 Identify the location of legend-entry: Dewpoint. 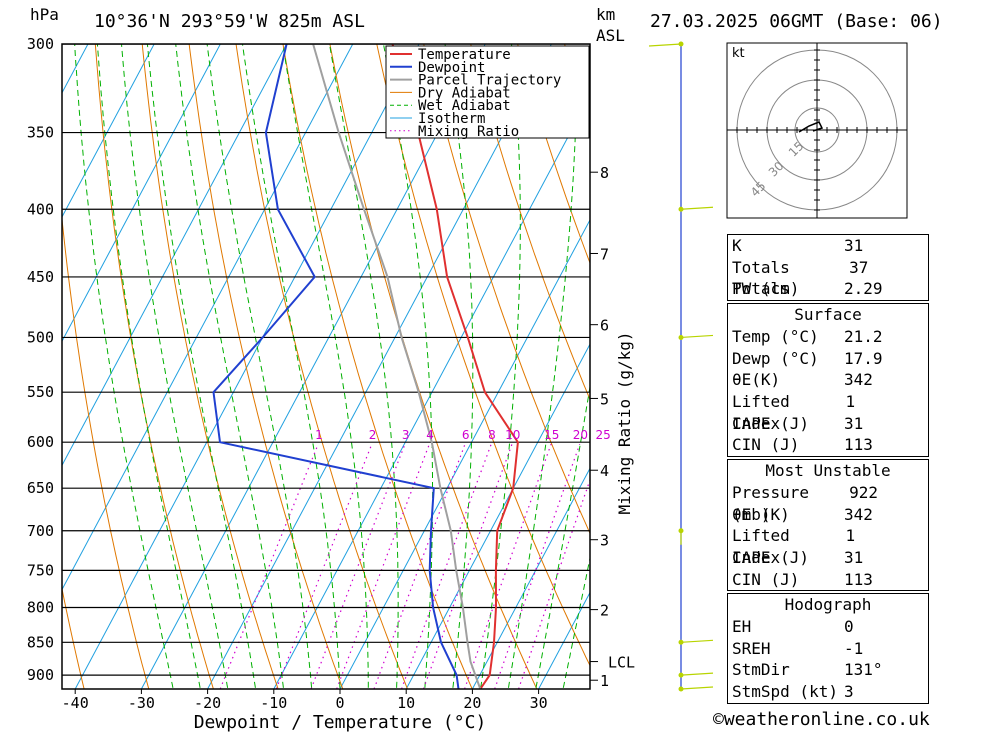
(451, 68).